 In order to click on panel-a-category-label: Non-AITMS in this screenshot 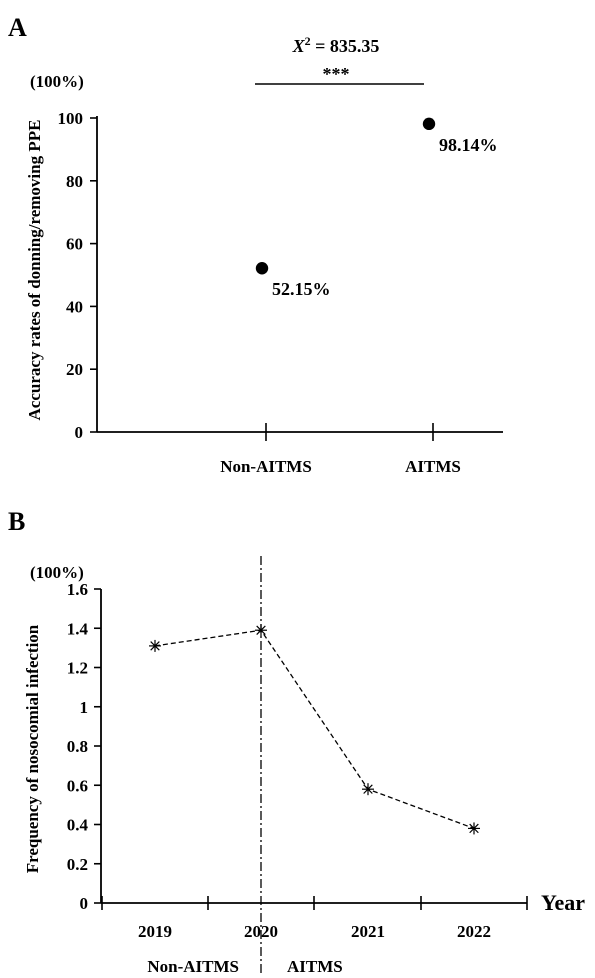, I will do `click(266, 466)`.